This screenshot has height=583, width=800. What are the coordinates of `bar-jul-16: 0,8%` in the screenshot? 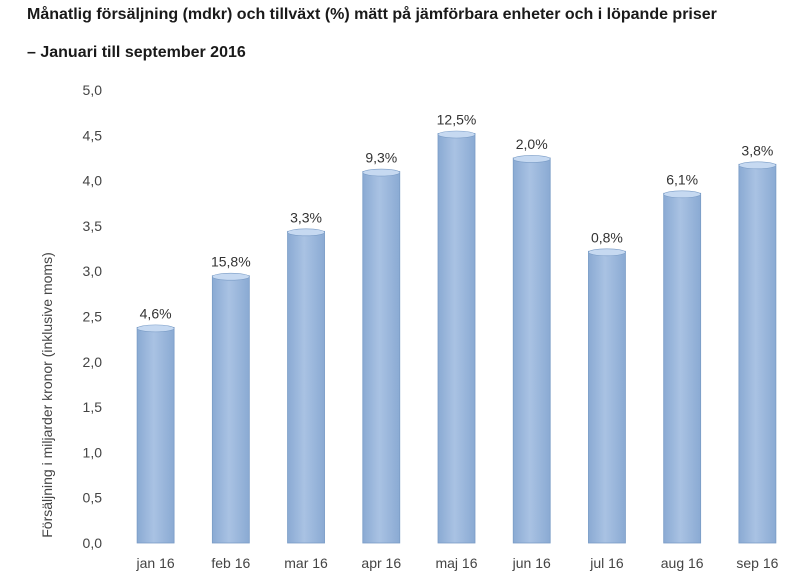 It's located at (607, 386).